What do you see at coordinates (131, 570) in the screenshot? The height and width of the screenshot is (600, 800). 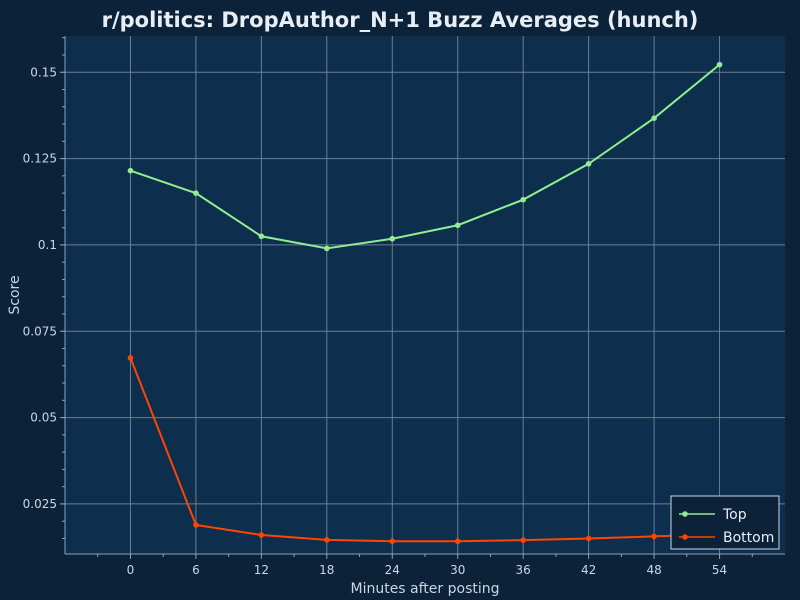 I see `x-tick-label: 0` at bounding box center [131, 570].